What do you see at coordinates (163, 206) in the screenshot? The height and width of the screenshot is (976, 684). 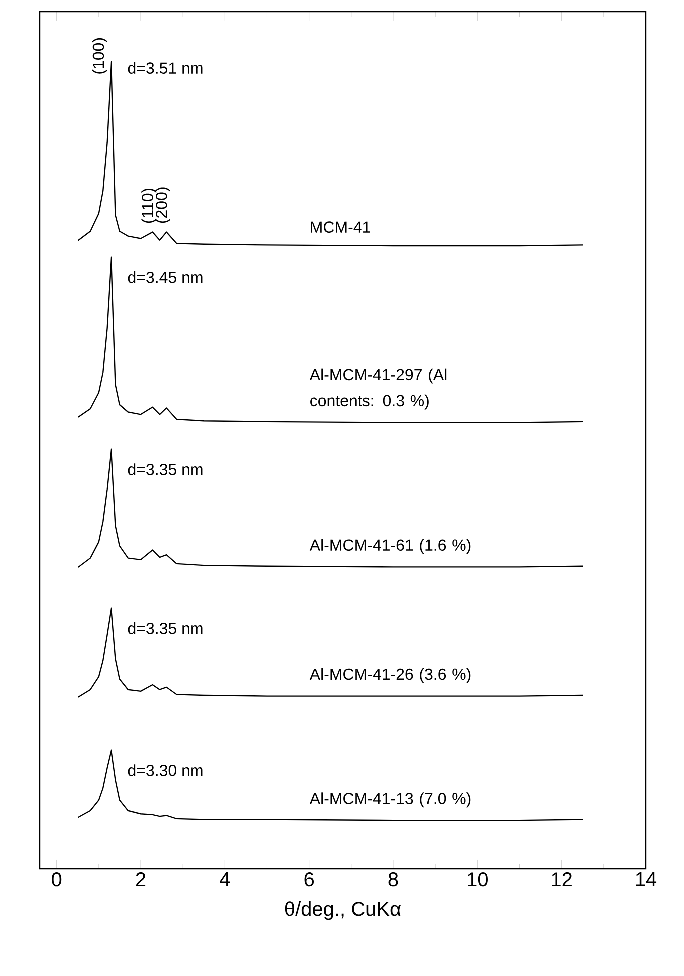 I see `annotation: (200)` at bounding box center [163, 206].